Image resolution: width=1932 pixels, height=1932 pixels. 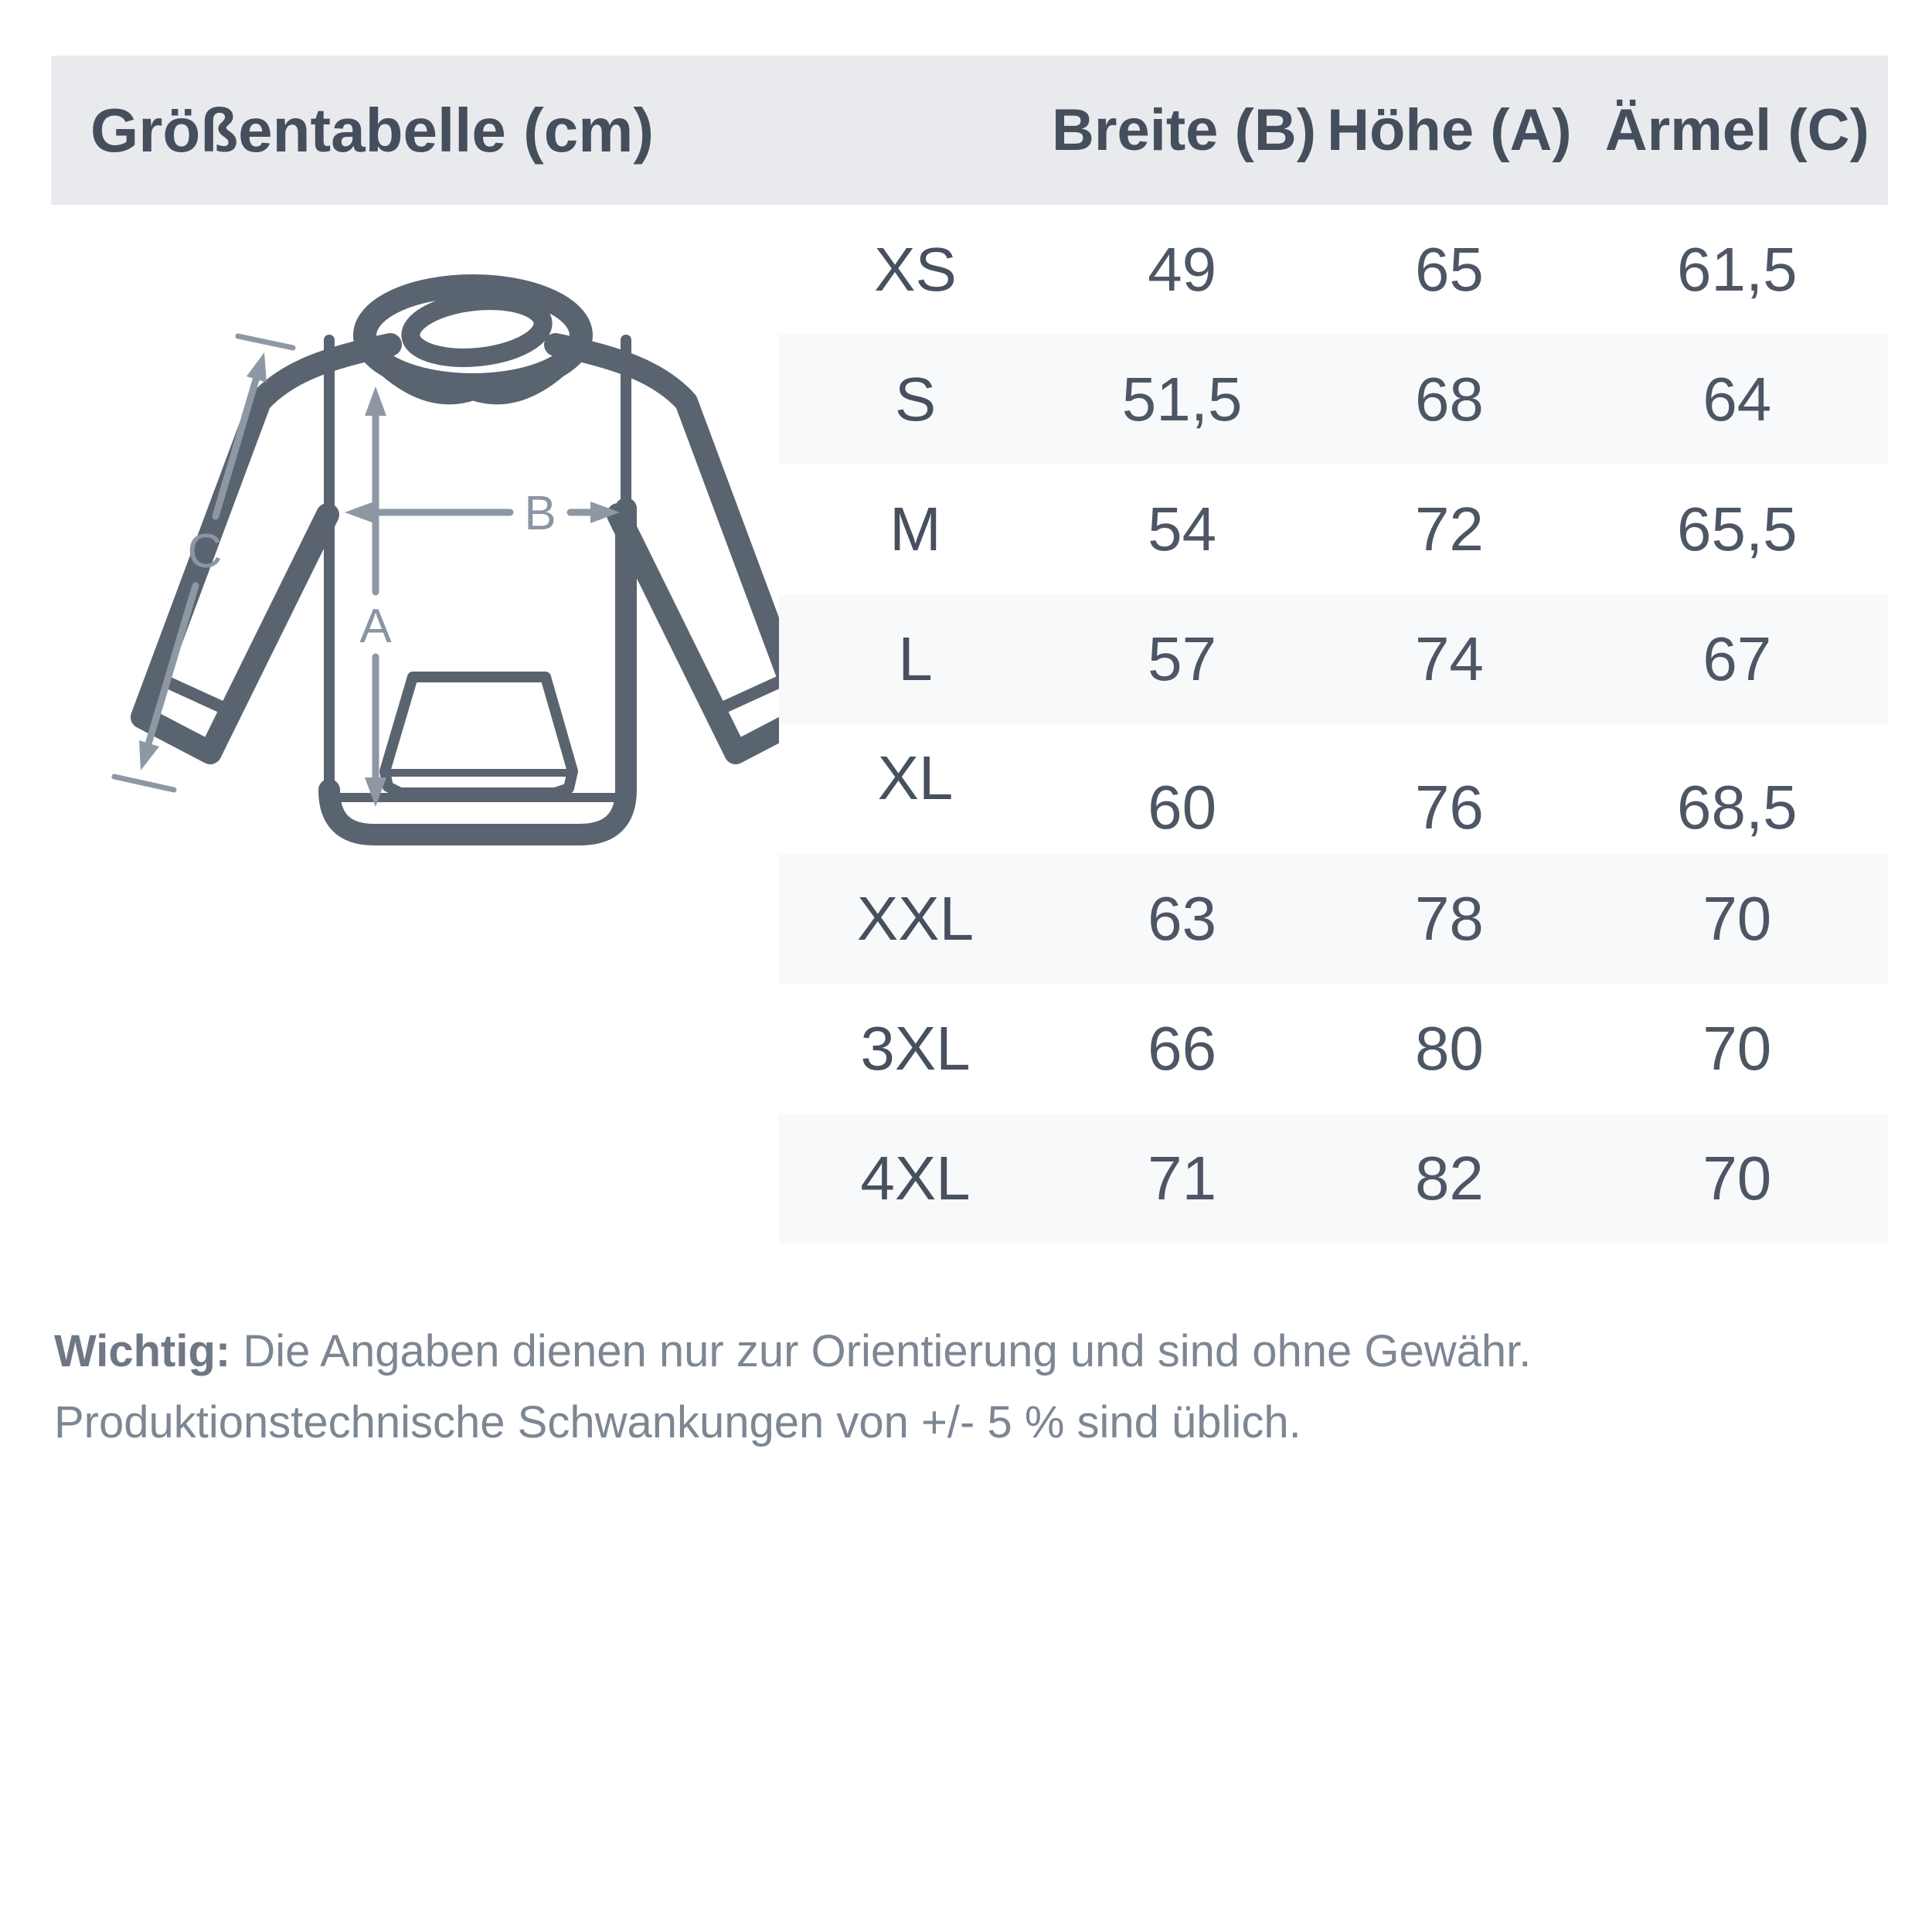 What do you see at coordinates (1182, 400) in the screenshot?
I see `breite-value: 51,5` at bounding box center [1182, 400].